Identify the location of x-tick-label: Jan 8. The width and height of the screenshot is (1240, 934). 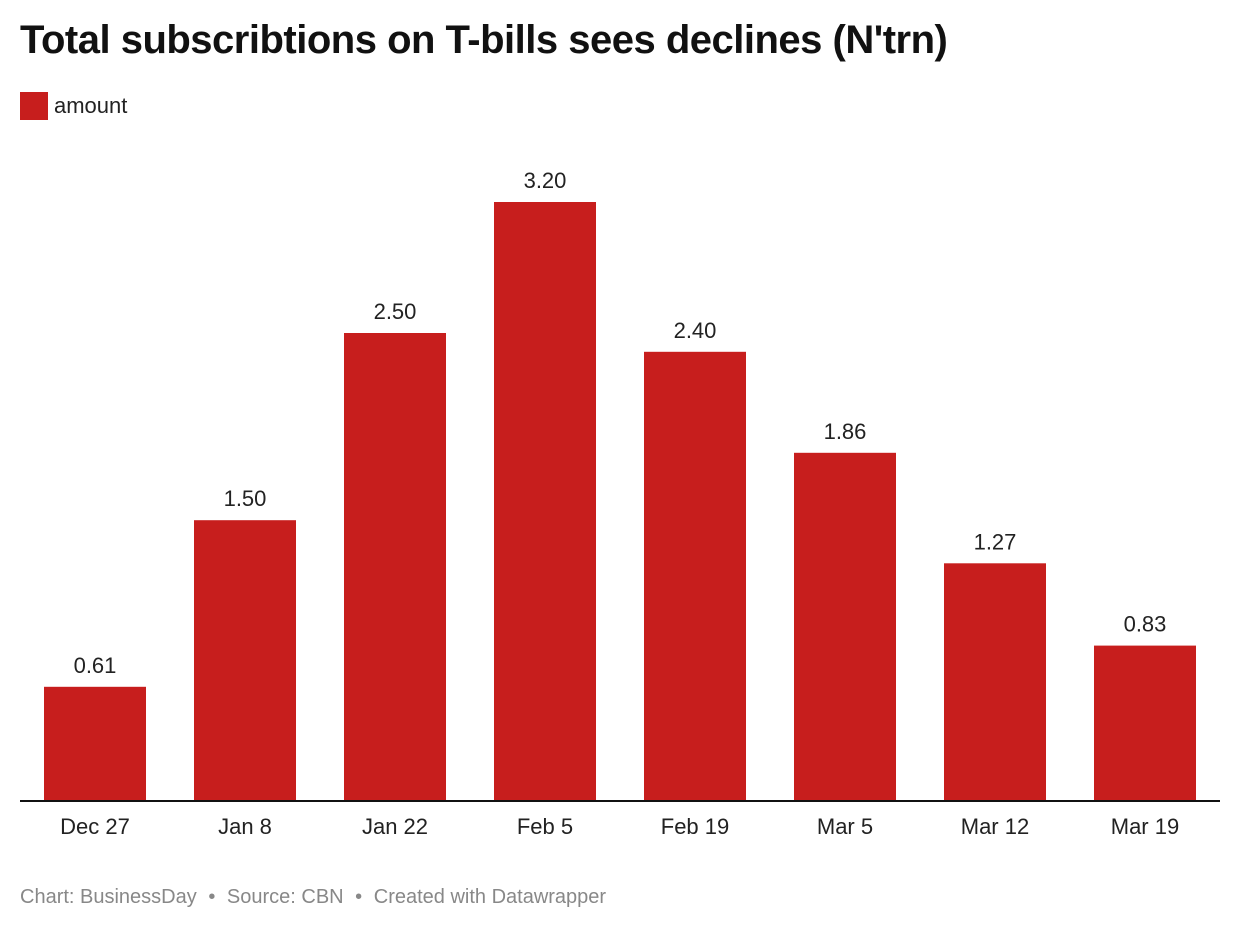
(245, 826).